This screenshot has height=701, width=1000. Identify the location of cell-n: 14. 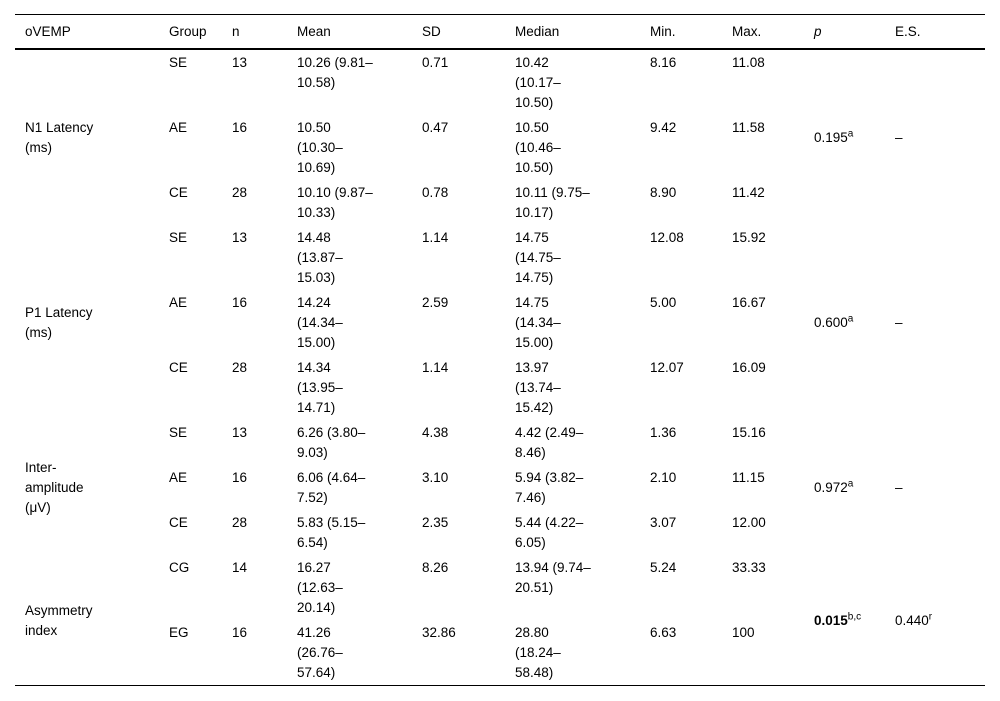
(240, 567).